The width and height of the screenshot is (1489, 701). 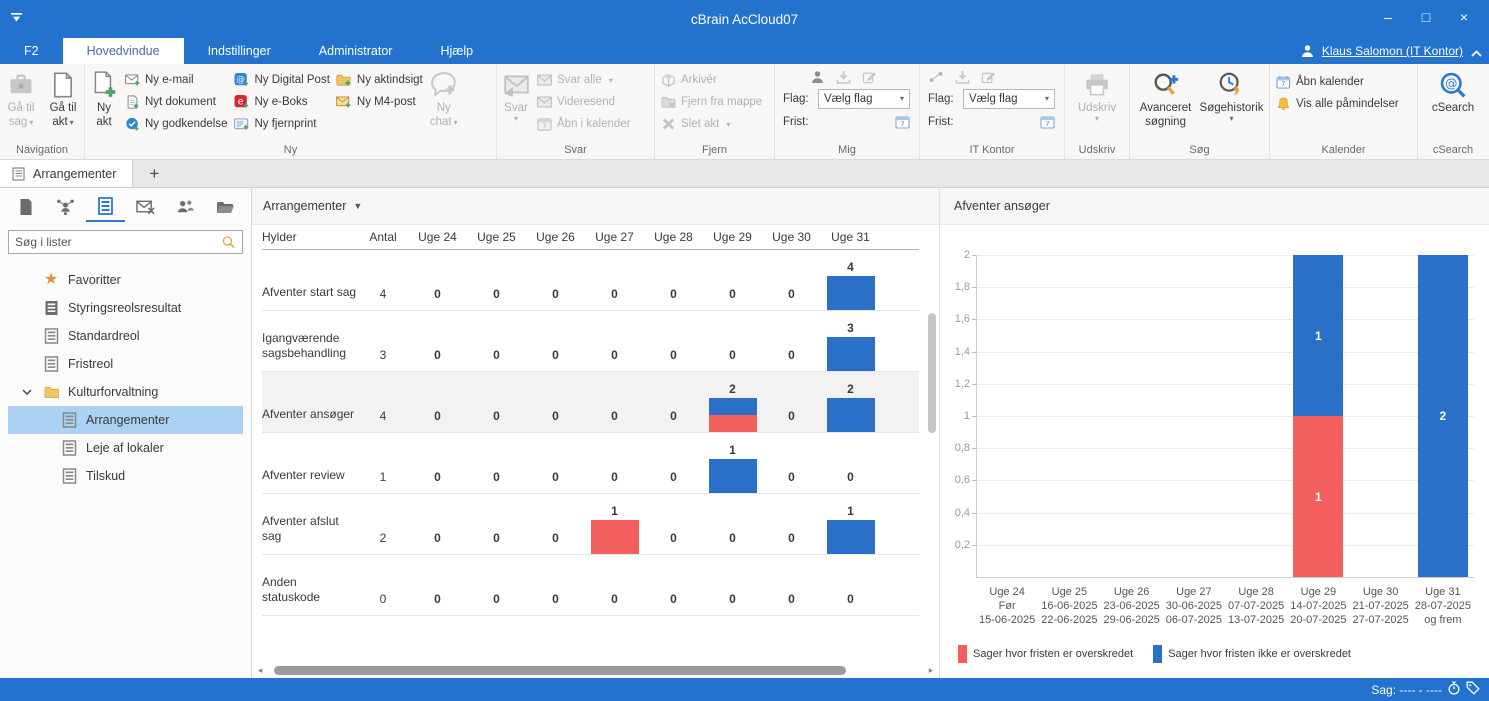 I want to click on ny-m4-post-button: Ny M4-post, so click(x=379, y=102).